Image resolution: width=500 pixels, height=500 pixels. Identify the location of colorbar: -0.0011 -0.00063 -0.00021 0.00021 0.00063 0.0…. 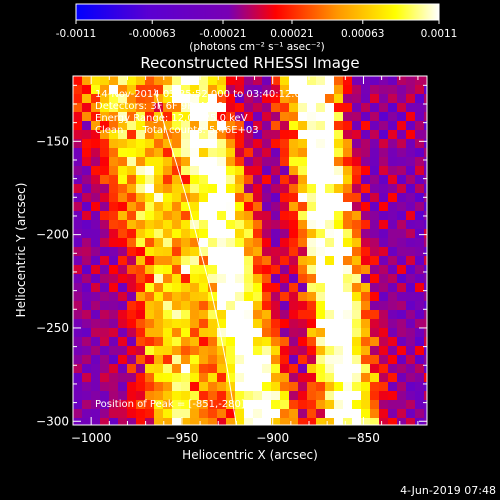
(257, 28).